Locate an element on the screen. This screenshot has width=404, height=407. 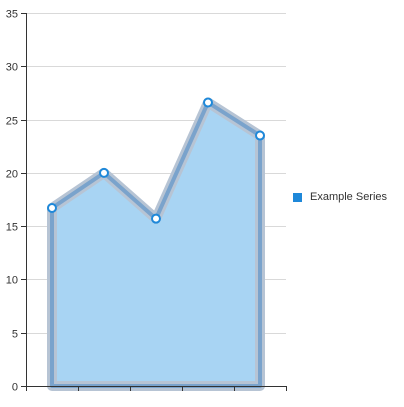
y-tick-label: 35 is located at coordinates (12, 15).